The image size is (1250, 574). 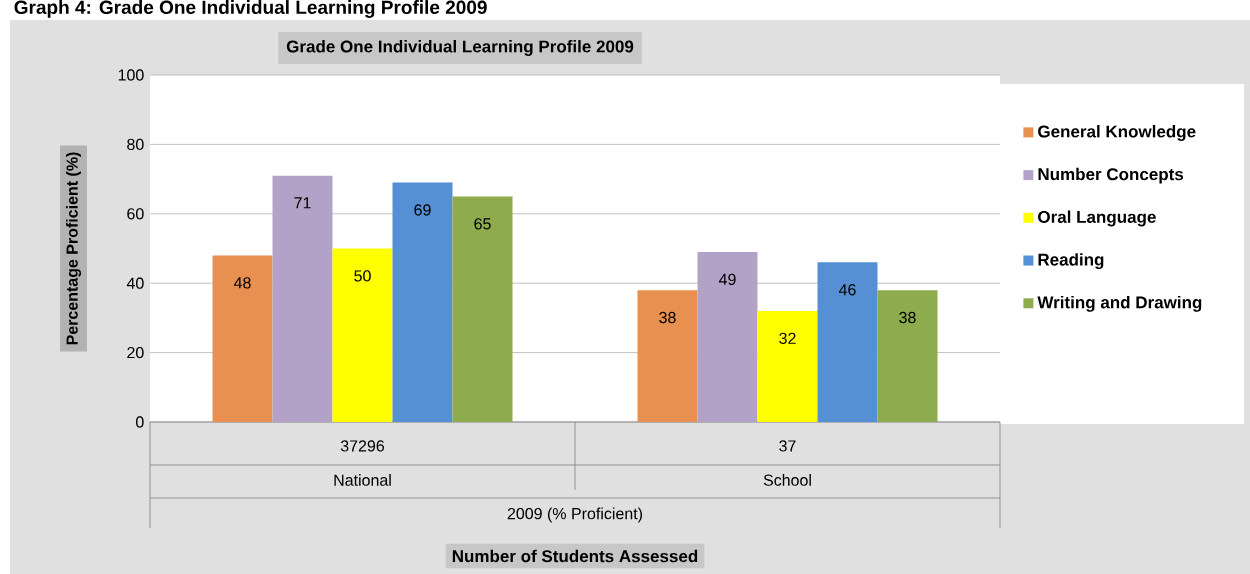 What do you see at coordinates (787, 480) in the screenshot?
I see `text: School` at bounding box center [787, 480].